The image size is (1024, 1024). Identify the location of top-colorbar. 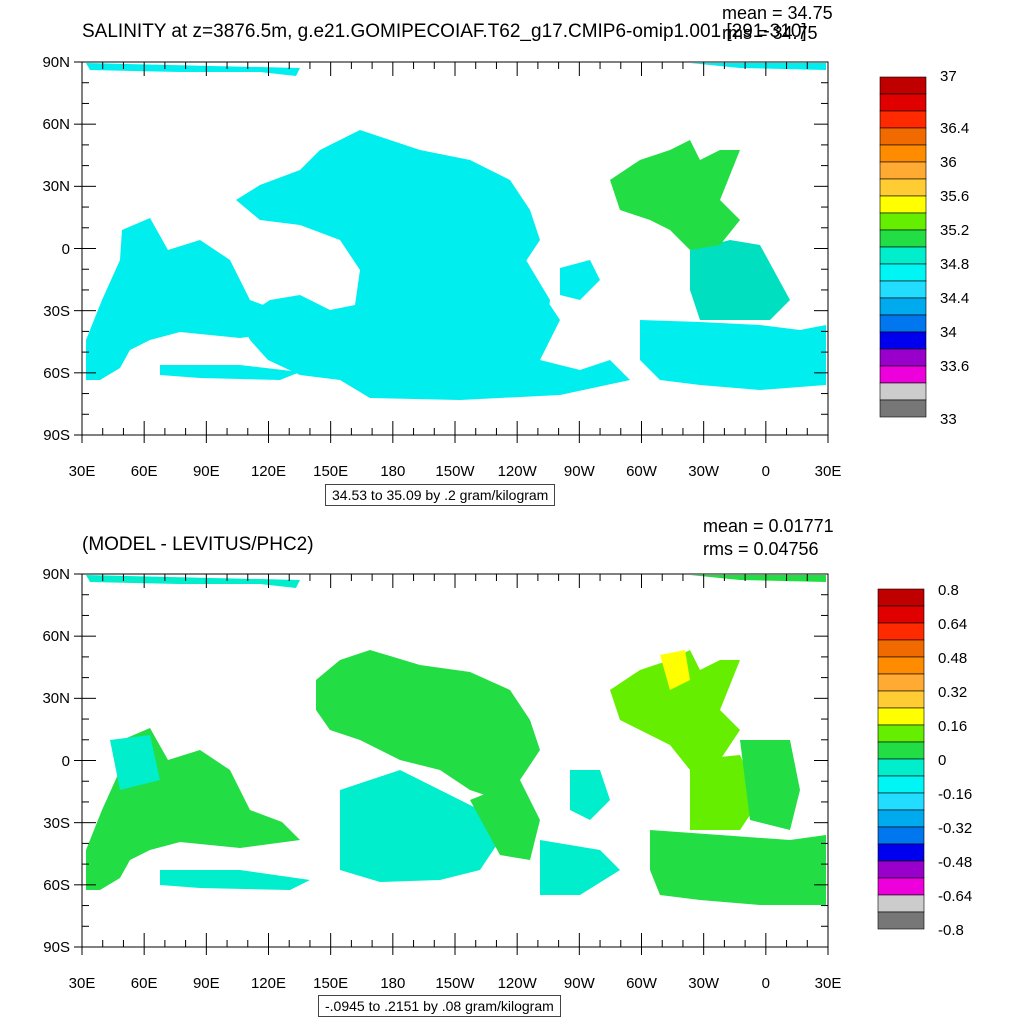
(903, 247).